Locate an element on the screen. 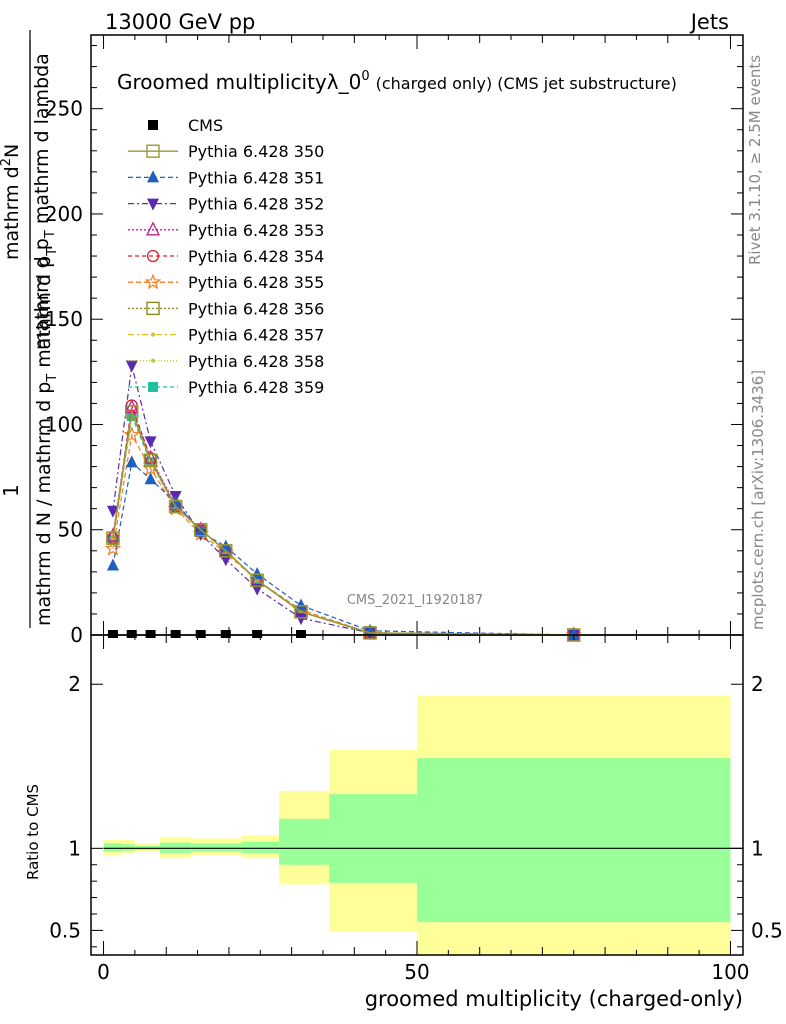 This screenshot has height=1024, width=786. legend-entry: Pythia 6.428 355 is located at coordinates (226, 282).